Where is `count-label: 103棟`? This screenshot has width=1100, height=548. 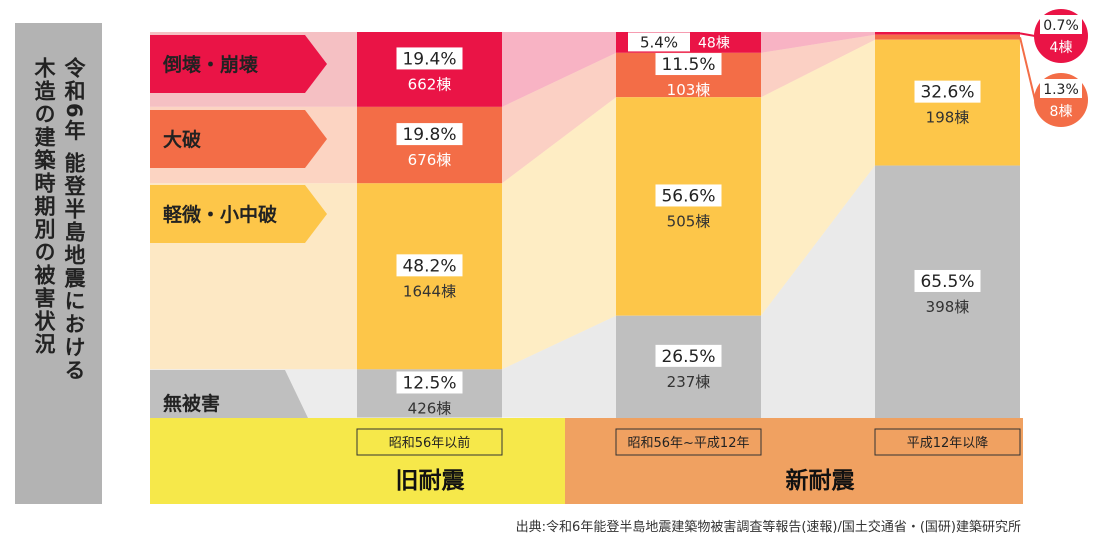 count-label: 103棟 is located at coordinates (689, 90).